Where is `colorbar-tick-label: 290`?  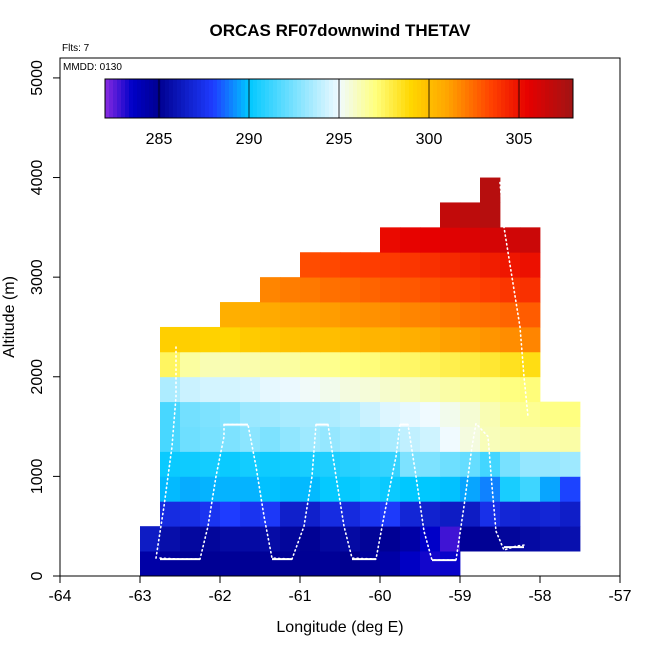
colorbar-tick-label: 290 is located at coordinates (249, 139).